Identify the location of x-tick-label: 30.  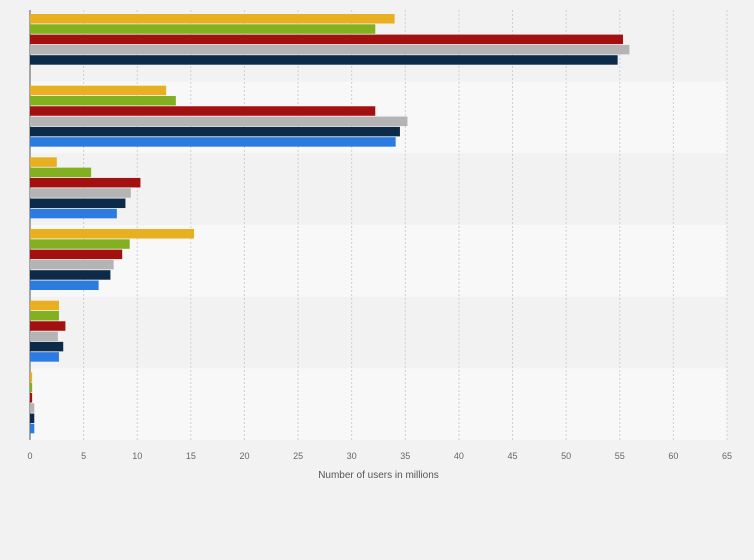
(352, 456).